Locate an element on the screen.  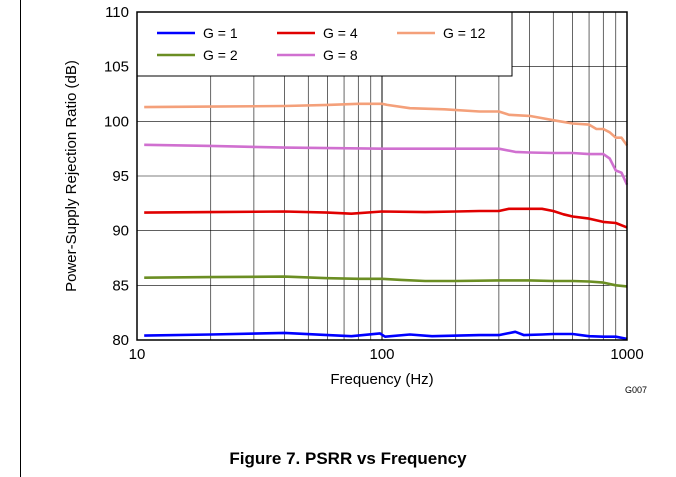
legend-box is located at coordinates (324, 44).